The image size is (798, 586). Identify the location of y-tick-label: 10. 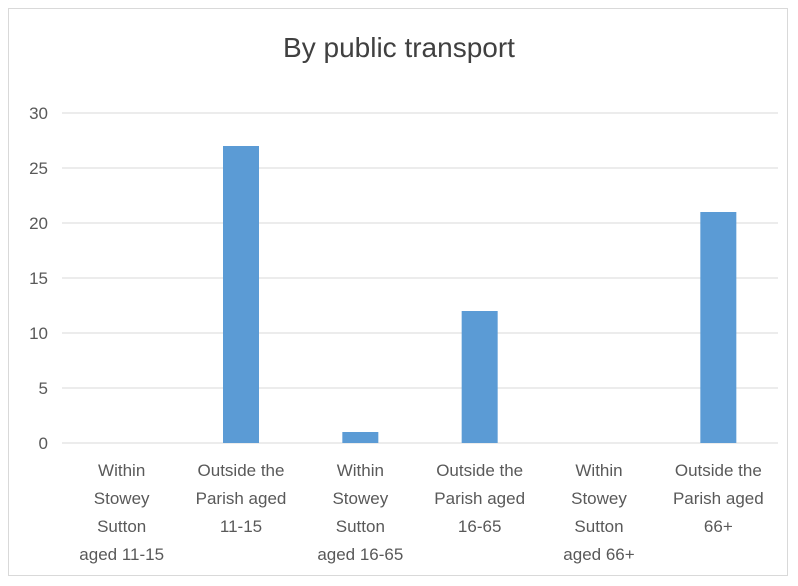
(38, 333).